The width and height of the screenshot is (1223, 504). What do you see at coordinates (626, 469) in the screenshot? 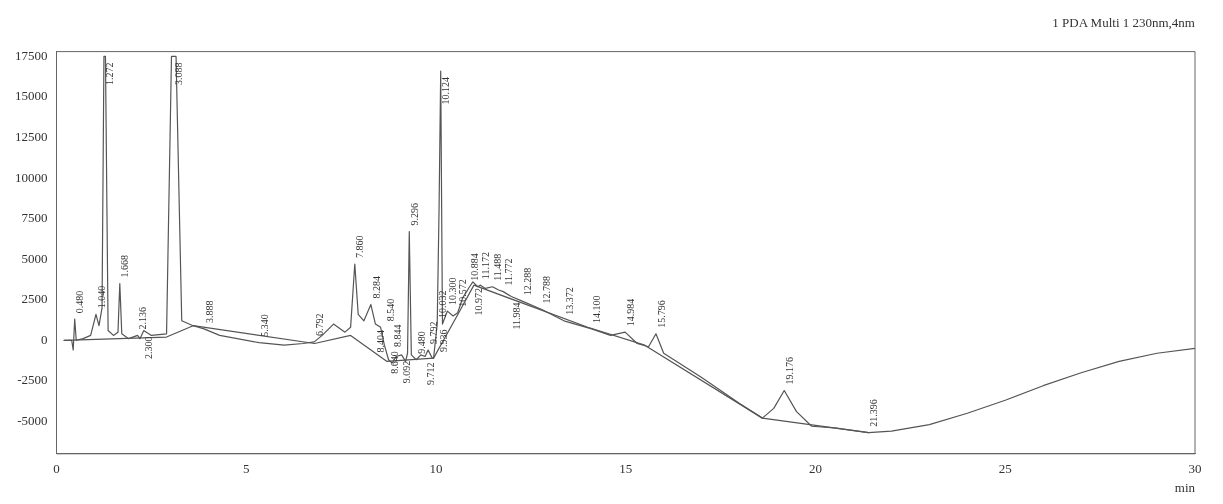
I see `x-tick-label: 15` at bounding box center [626, 469].